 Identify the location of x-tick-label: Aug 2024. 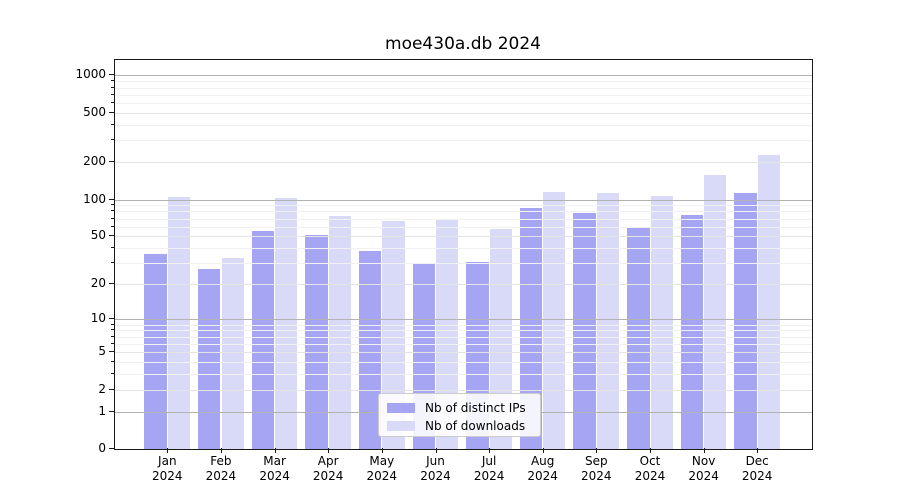
(543, 469).